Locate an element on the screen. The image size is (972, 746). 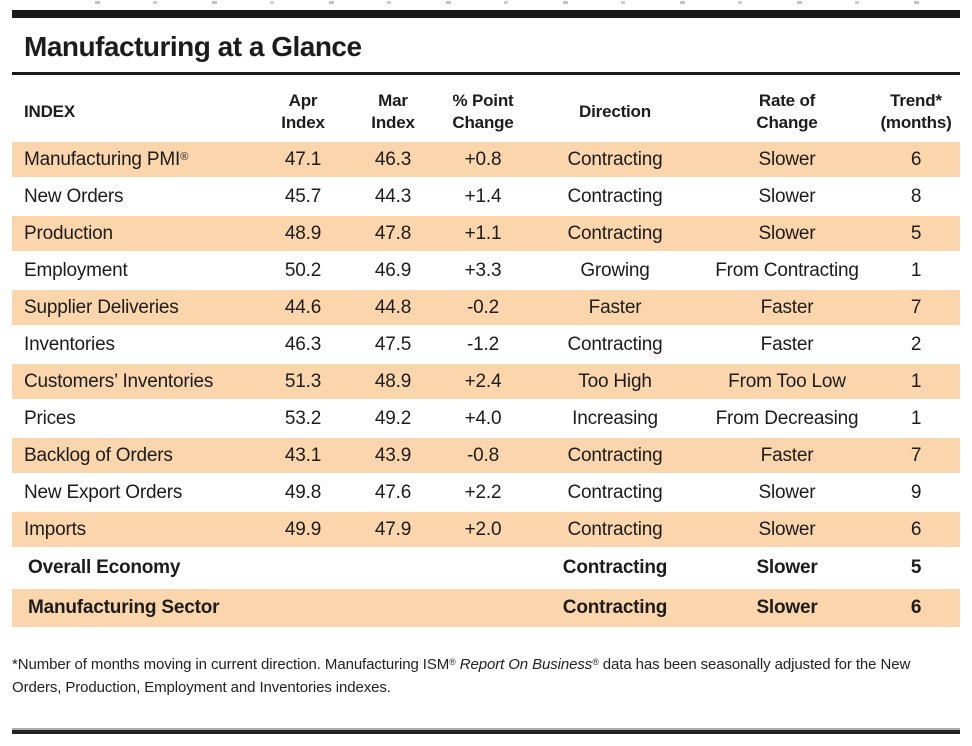
cell-index: Imports is located at coordinates (135, 530).